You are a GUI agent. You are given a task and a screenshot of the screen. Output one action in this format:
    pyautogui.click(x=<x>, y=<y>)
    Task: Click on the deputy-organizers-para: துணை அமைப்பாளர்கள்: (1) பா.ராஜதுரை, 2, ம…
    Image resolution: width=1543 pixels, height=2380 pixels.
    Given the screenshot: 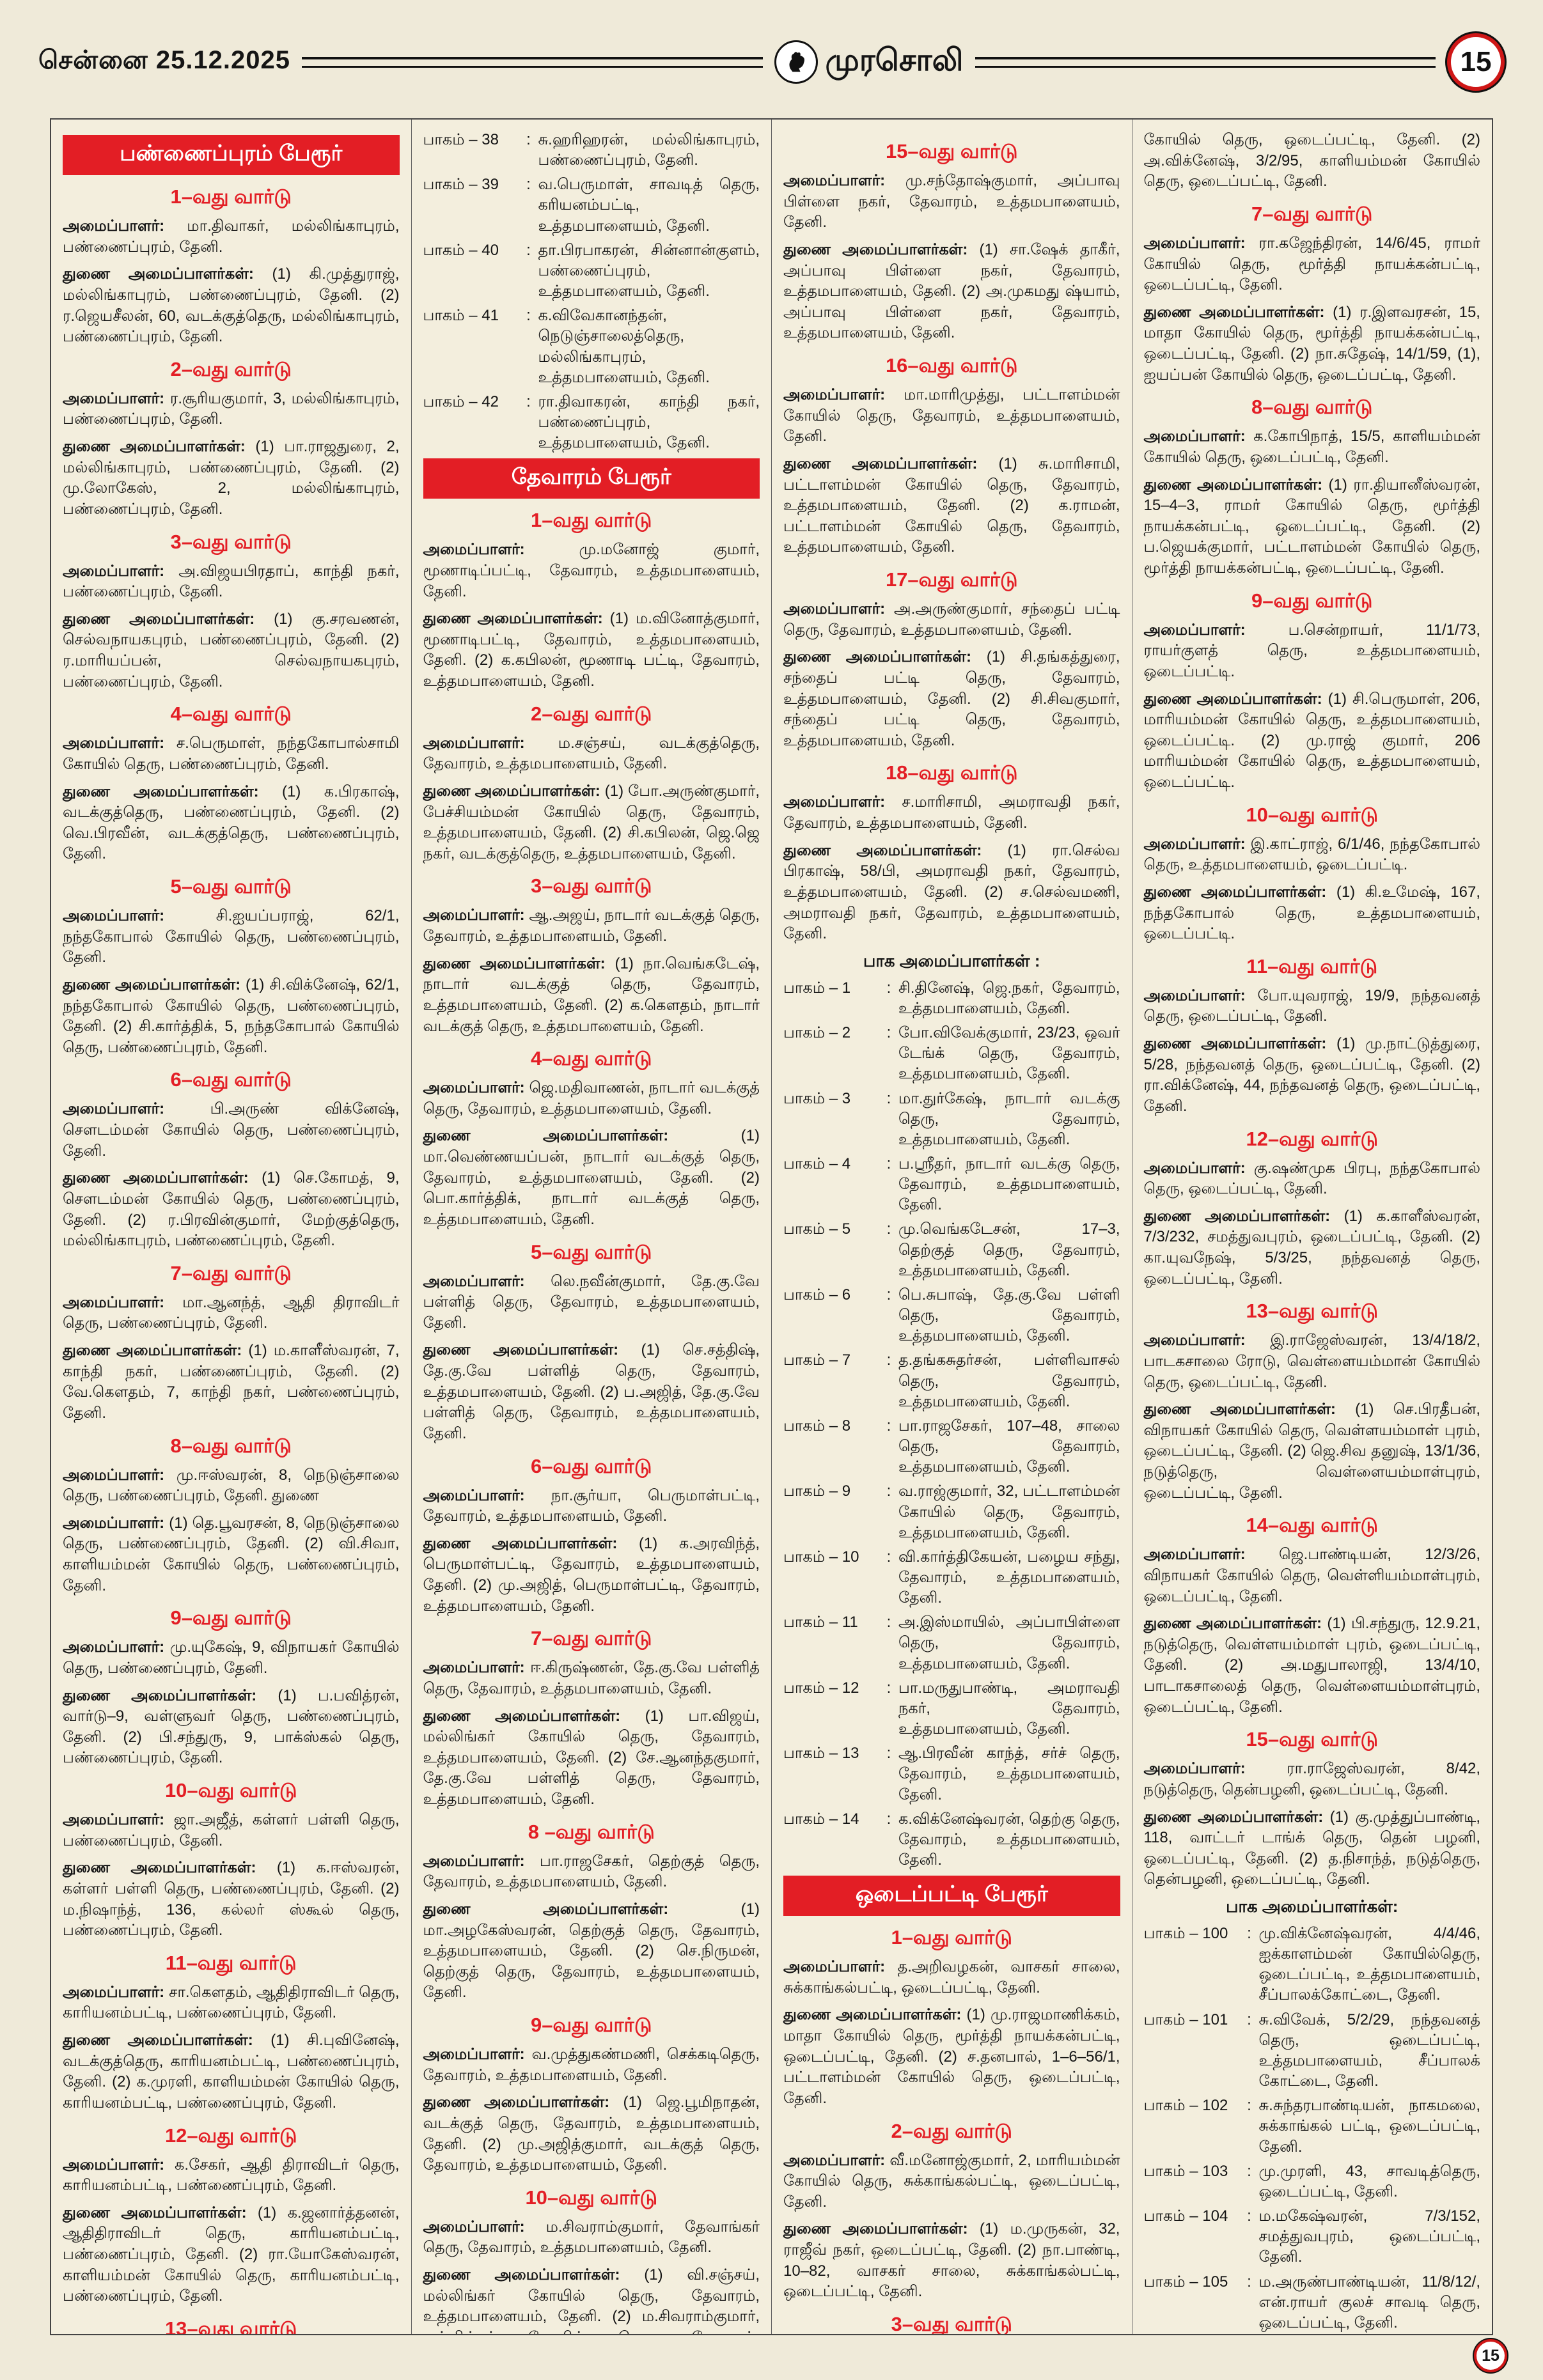 What is the action you would take?
    pyautogui.click(x=231, y=478)
    